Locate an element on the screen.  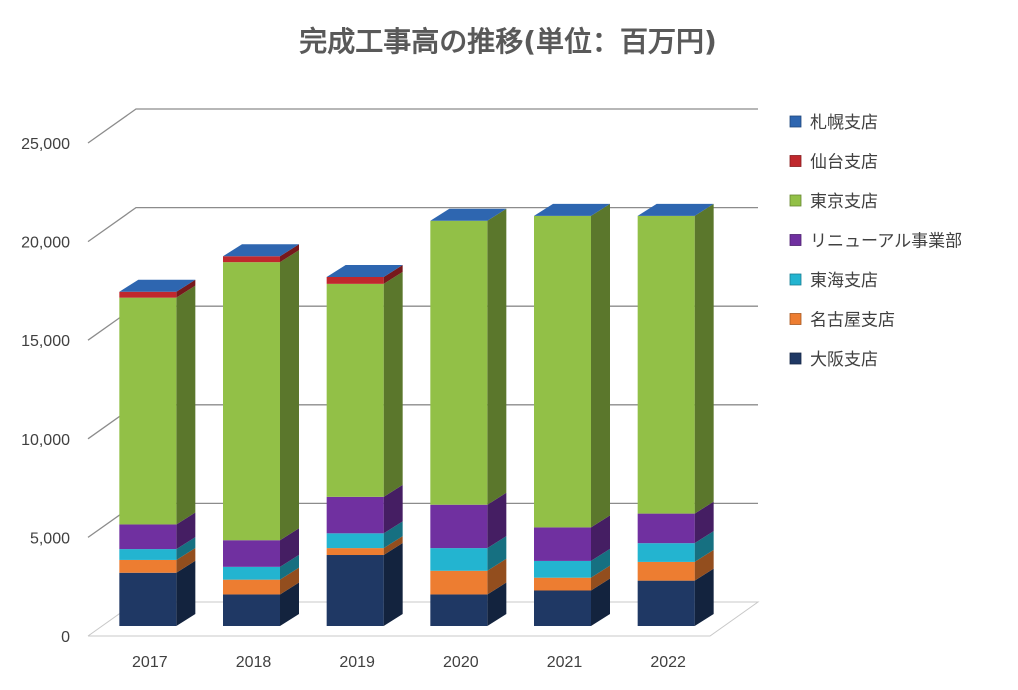
legend-item: 東京支店 is located at coordinates (833, 202).